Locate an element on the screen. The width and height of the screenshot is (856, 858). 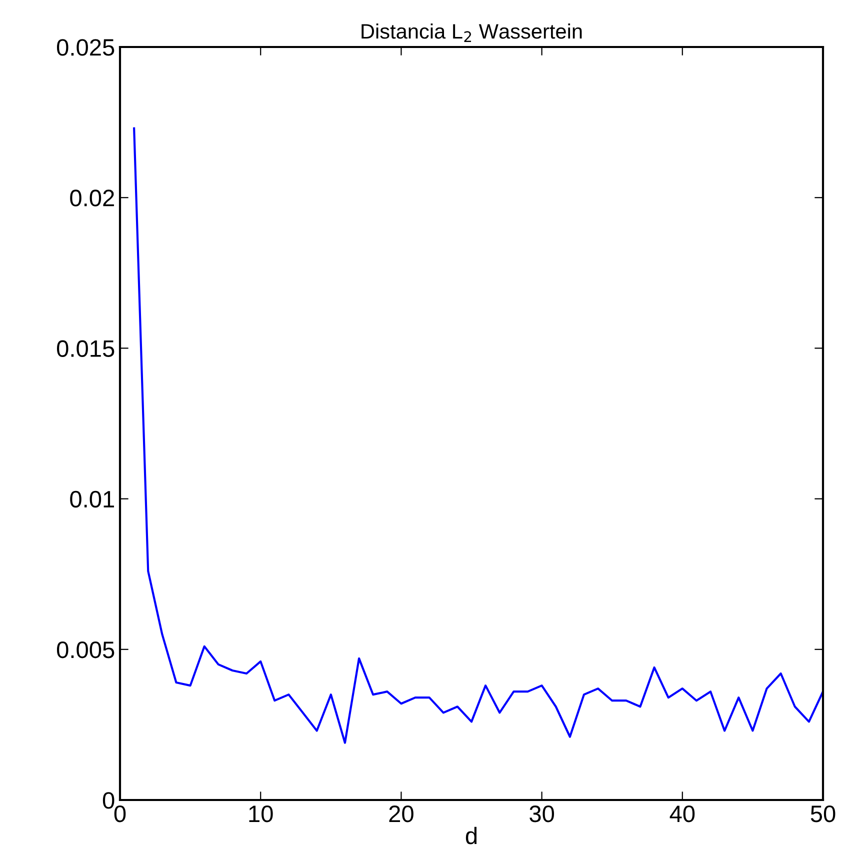
x-tick-label: 40 is located at coordinates (682, 813).